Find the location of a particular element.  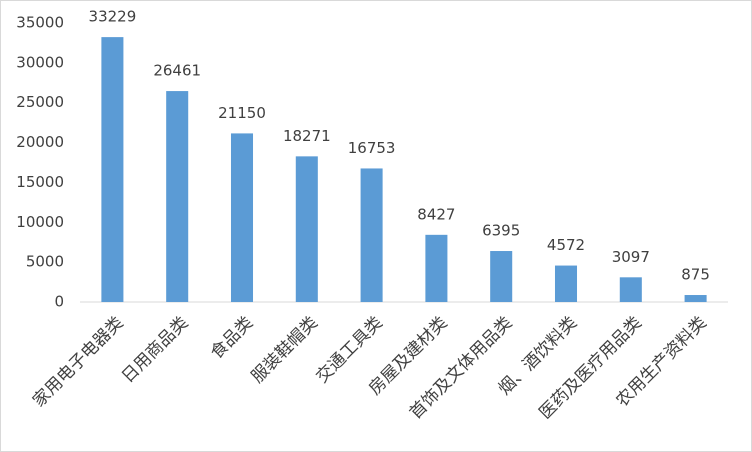

data-label: 6395 is located at coordinates (501, 231).